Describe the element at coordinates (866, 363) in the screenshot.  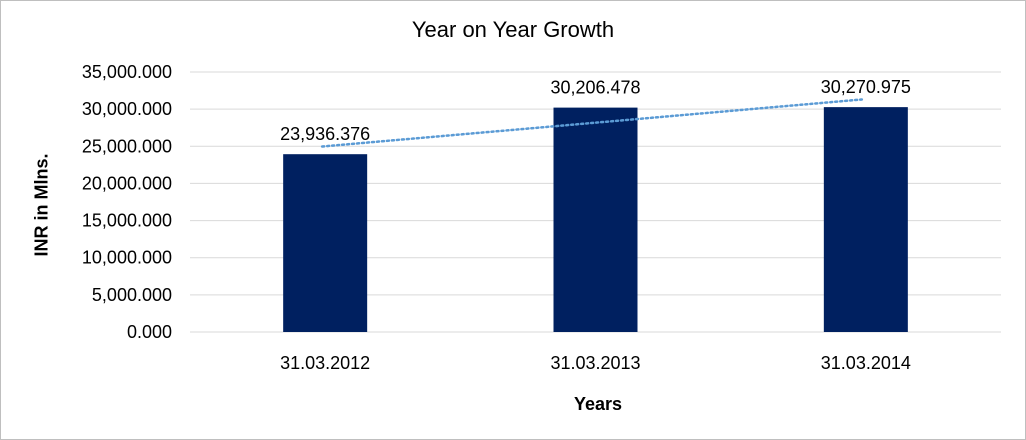
I see `x-tick-label: 31.03.2014` at that location.